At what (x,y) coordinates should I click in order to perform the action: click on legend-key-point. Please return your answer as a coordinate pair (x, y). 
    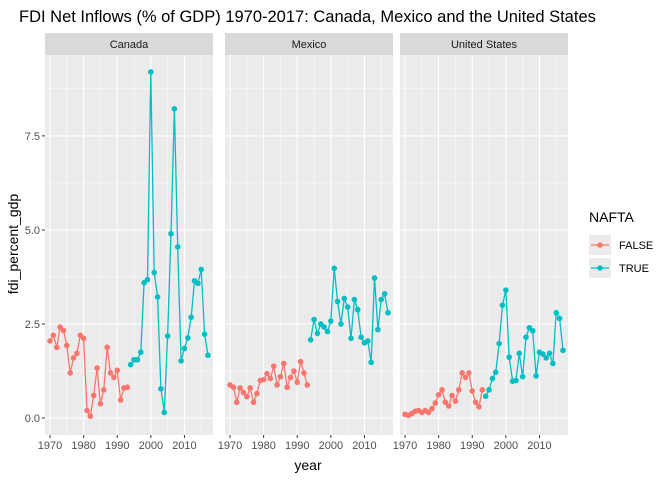
    Looking at the image, I should click on (600, 245).